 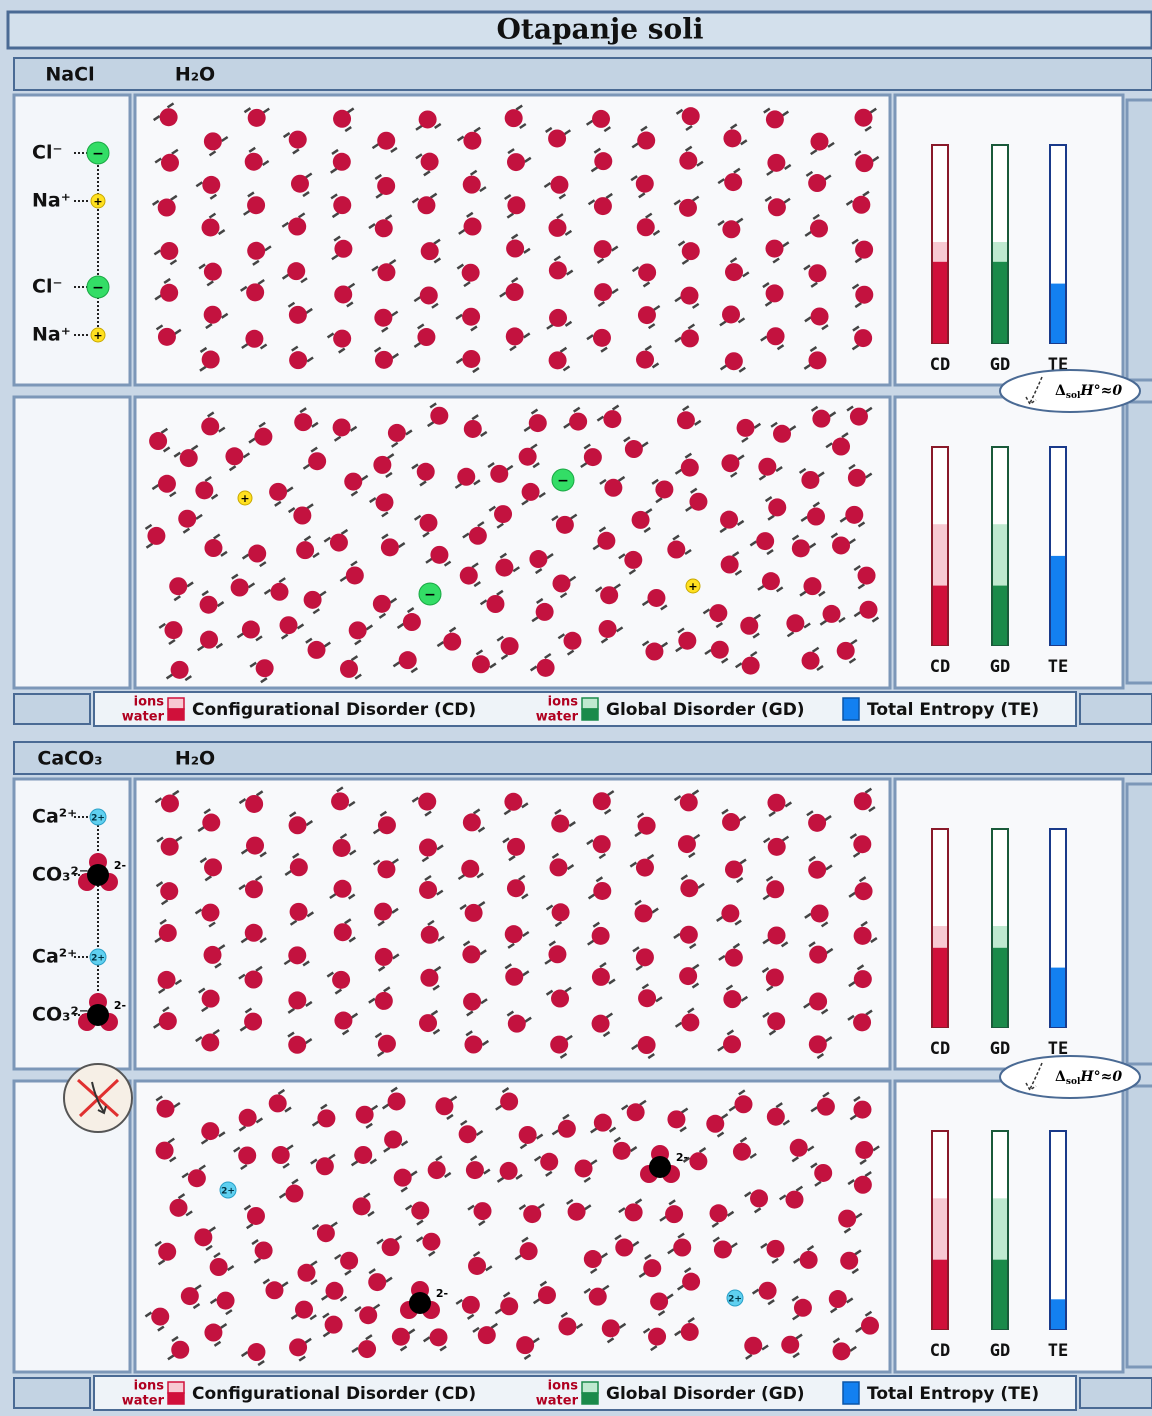 I want to click on bar-label: GD, so click(x=1000, y=1351).